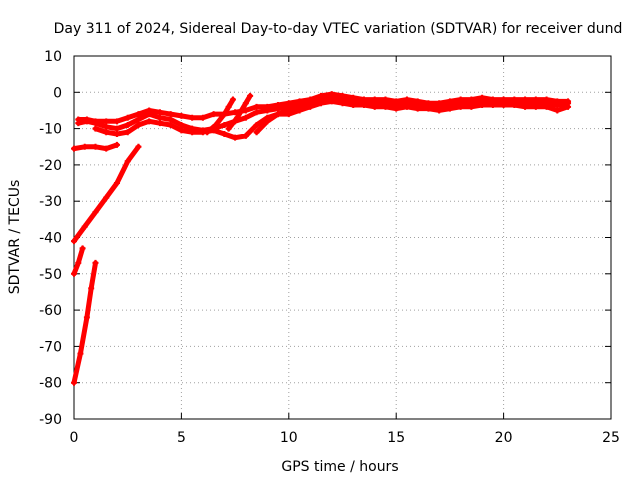  What do you see at coordinates (50, 347) in the screenshot?
I see `y-tick-label: -70` at bounding box center [50, 347].